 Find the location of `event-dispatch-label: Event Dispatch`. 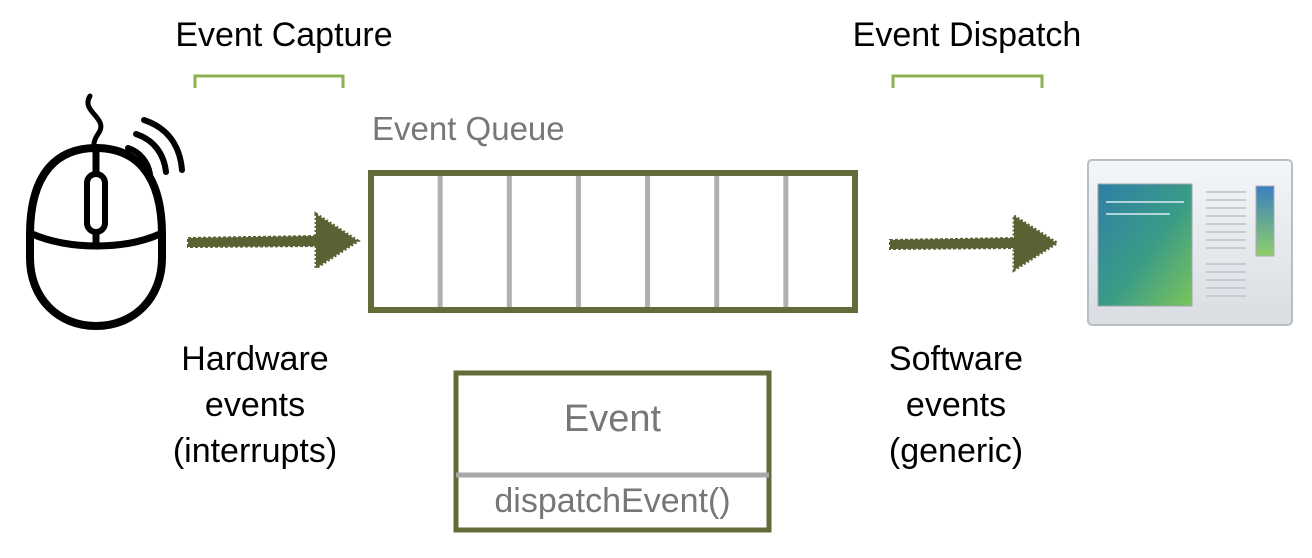

event-dispatch-label: Event Dispatch is located at coordinates (967, 35).